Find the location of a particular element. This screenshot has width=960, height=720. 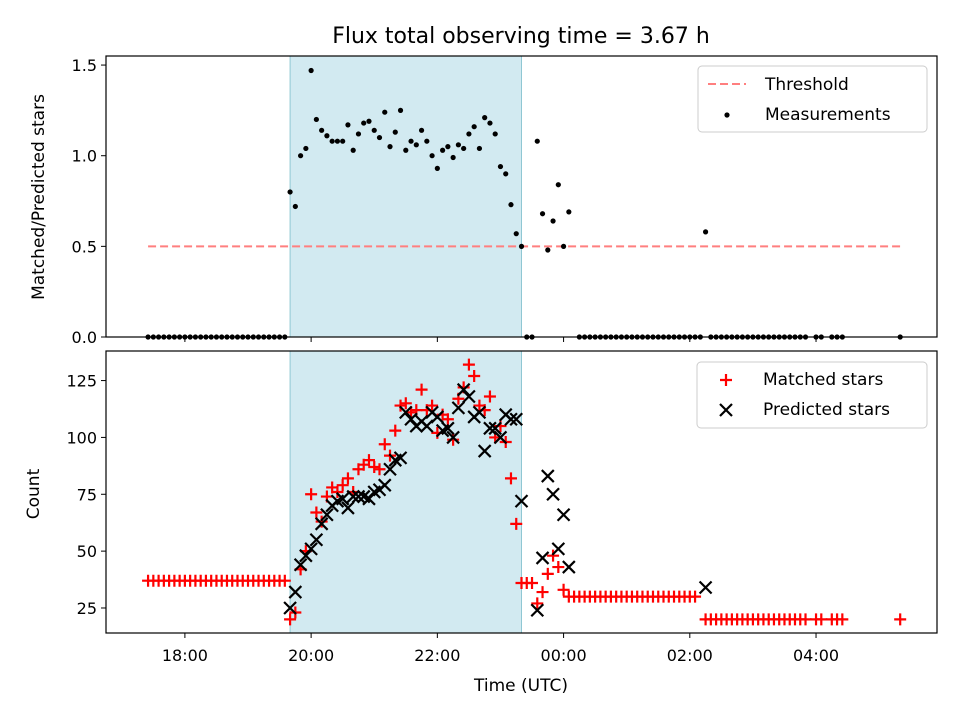

y-tick-label: 50 is located at coordinates (87, 551).